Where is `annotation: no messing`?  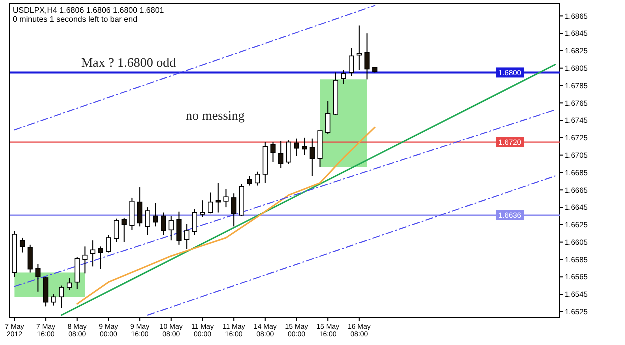
annotation: no messing is located at coordinates (216, 116).